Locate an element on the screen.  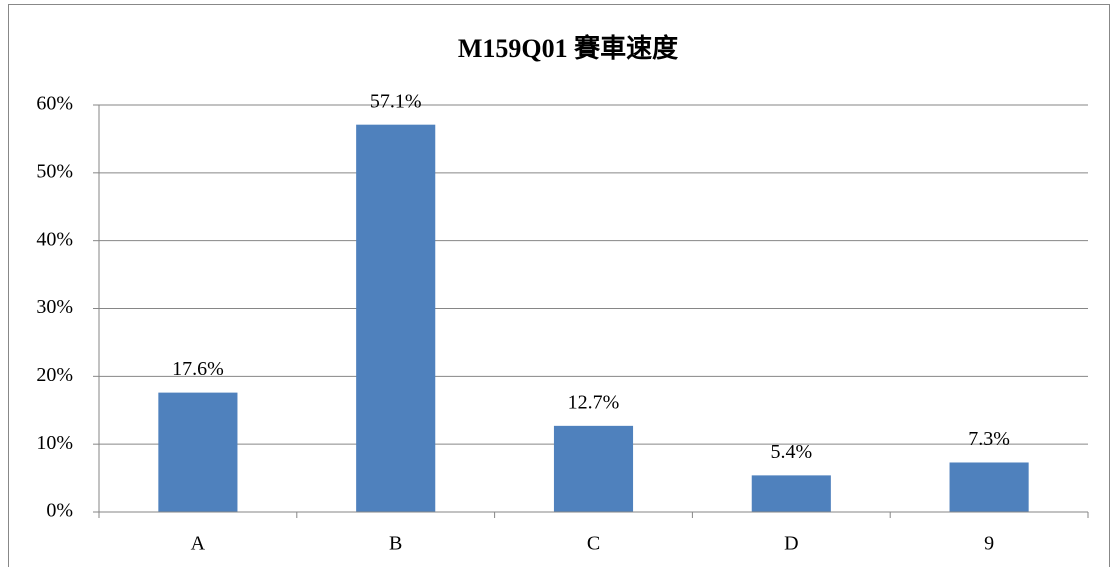
chart-title: M159Q01 賽車速度 is located at coordinates (568, 48).